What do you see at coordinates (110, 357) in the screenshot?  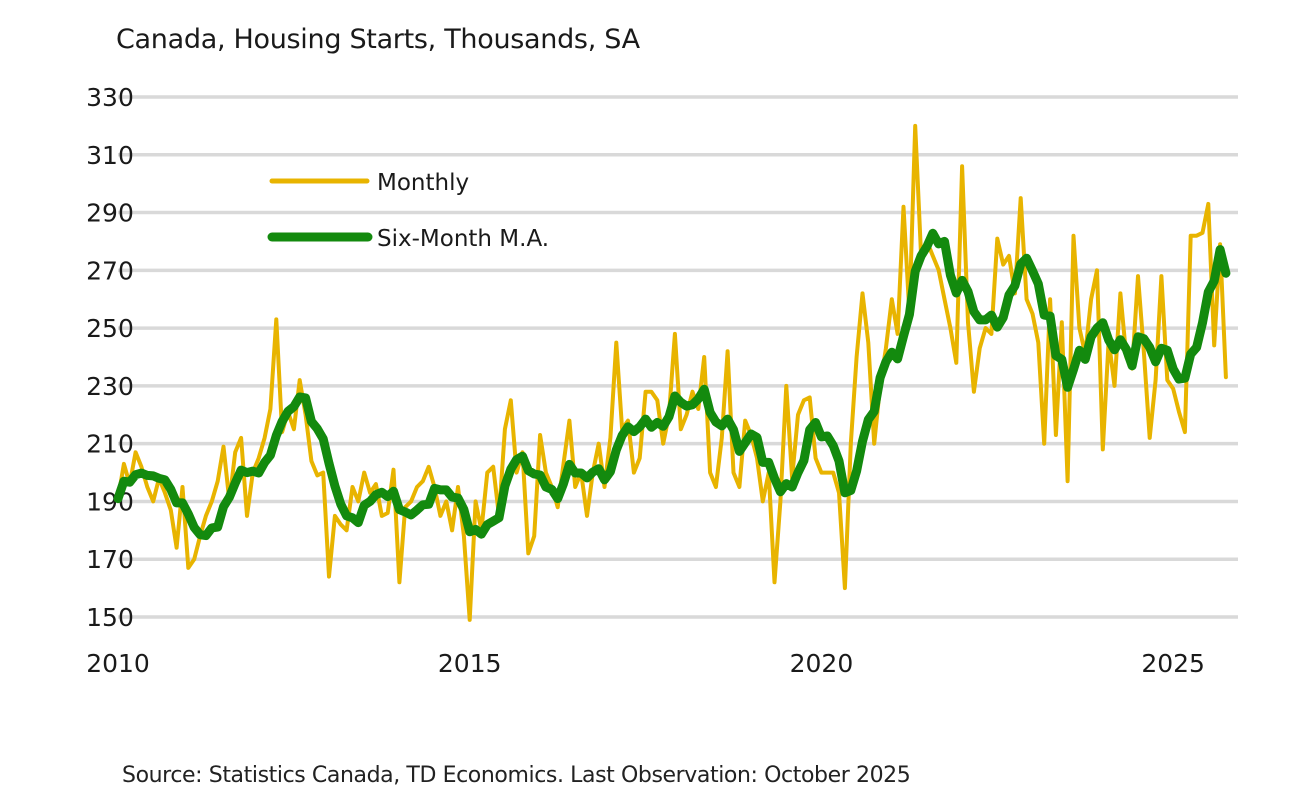 I see `y-axis: 150 170 190 210 230 250 270 290 310 330` at bounding box center [110, 357].